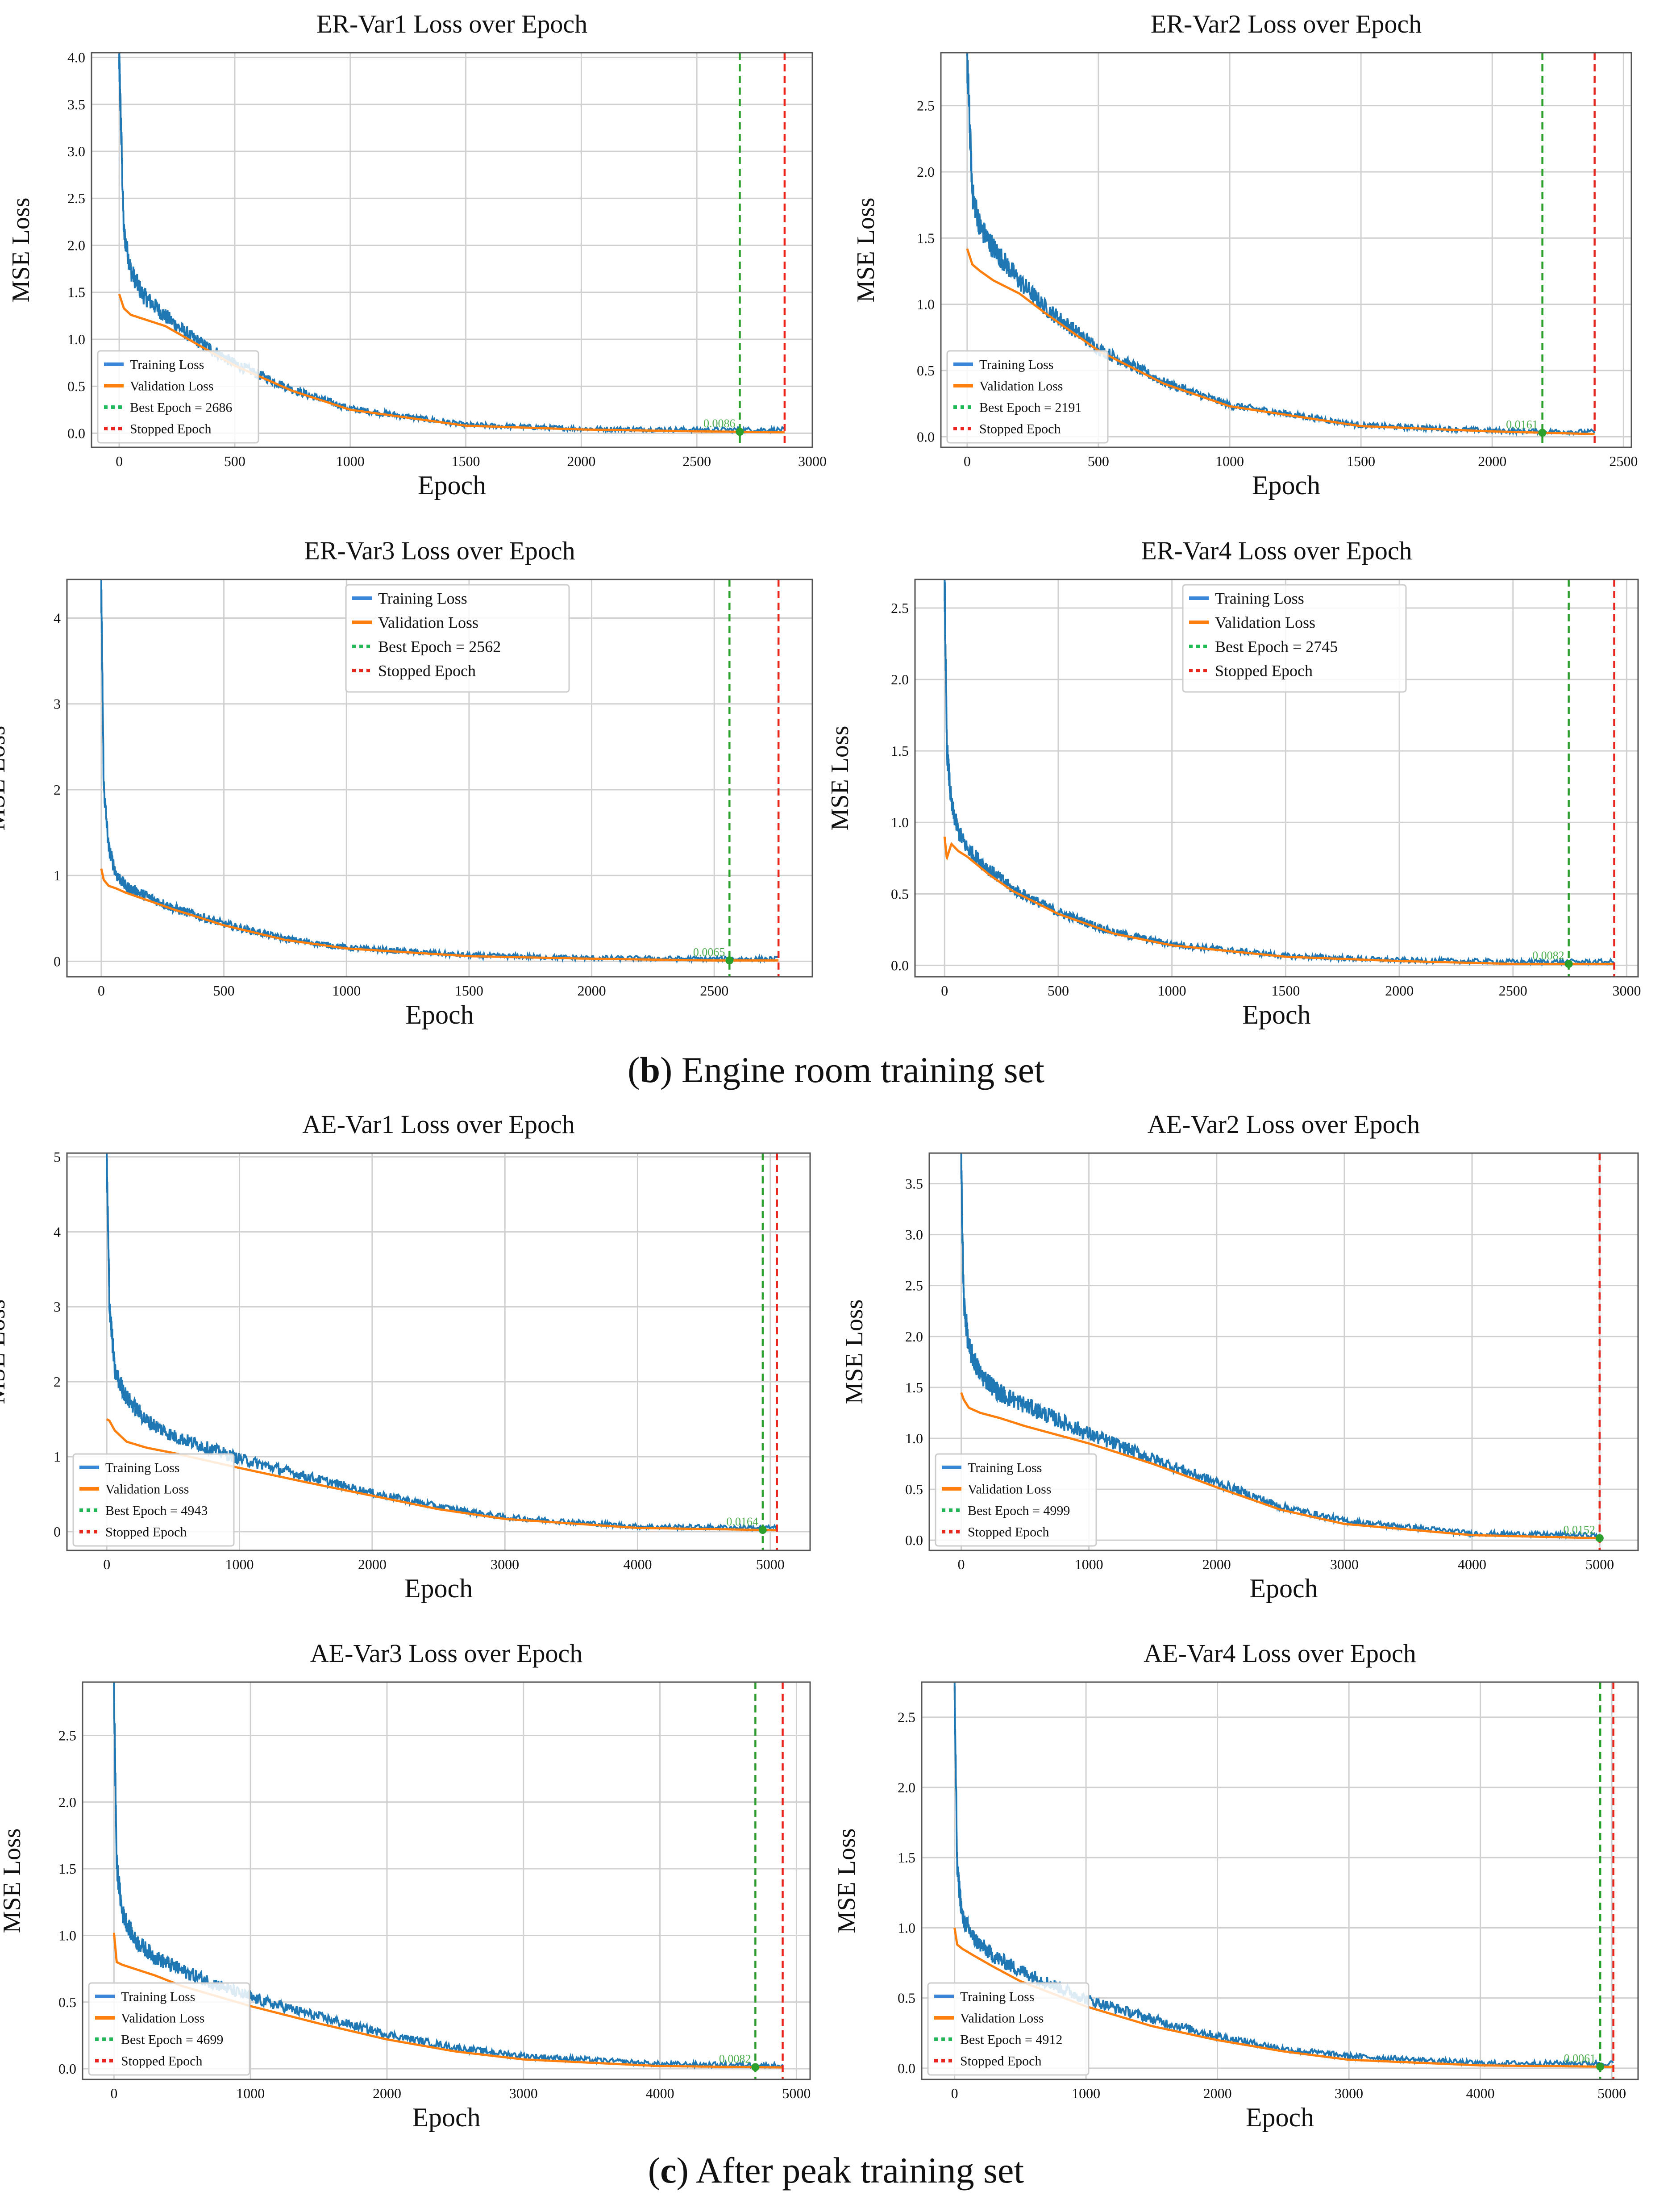 This screenshot has height=2212, width=1672. I want to click on y-tick-label: 5, so click(58, 1157).